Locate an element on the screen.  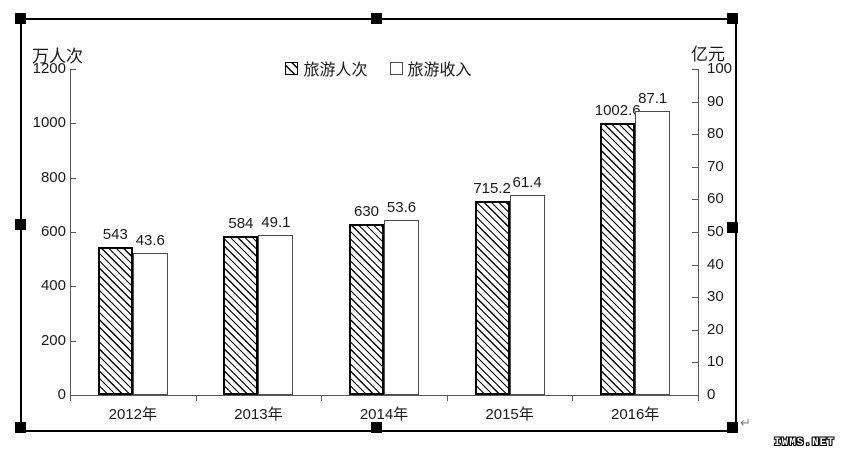
legend-item: 旅游收入 is located at coordinates (430, 68).